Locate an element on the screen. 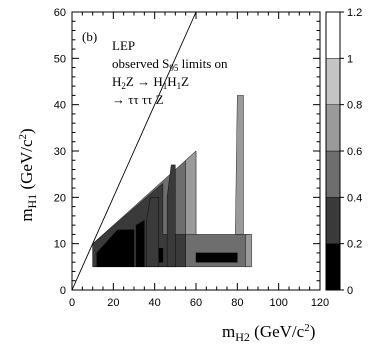 The height and width of the screenshot is (347, 376). x-tick-label: 80 is located at coordinates (237, 303).